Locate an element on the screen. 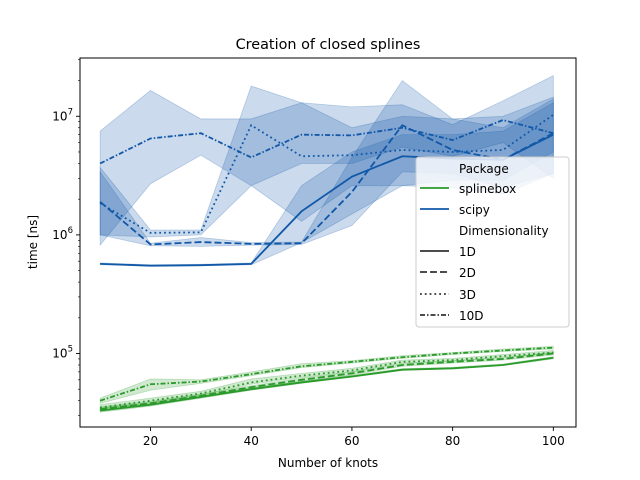  x-tick-label: 20 is located at coordinates (150, 441).